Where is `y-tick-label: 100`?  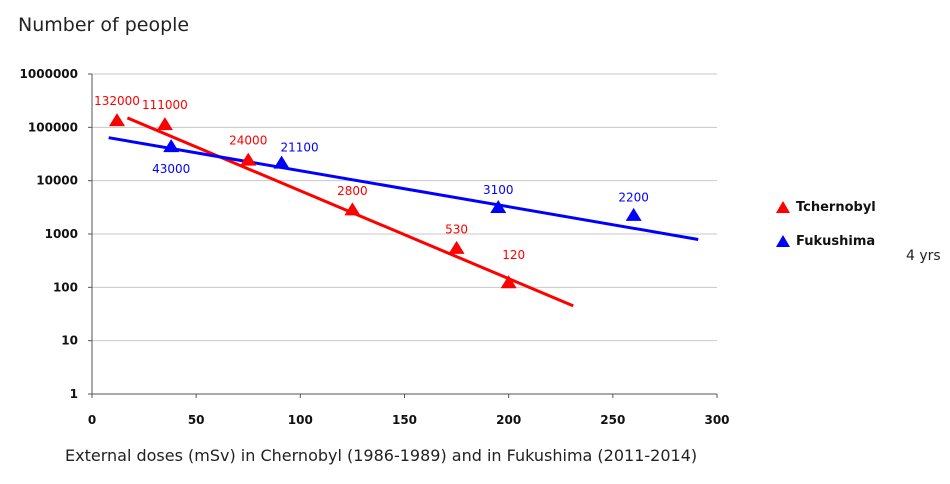 y-tick-label: 100 is located at coordinates (65, 287).